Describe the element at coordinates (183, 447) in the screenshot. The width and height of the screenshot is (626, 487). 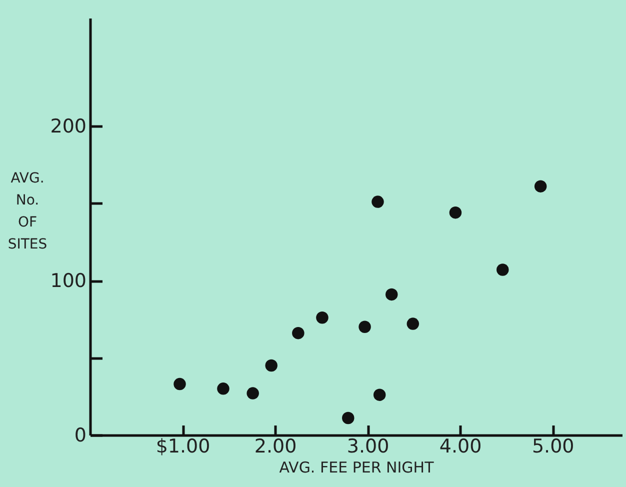
I see `x-tick-label: $1.00` at that location.